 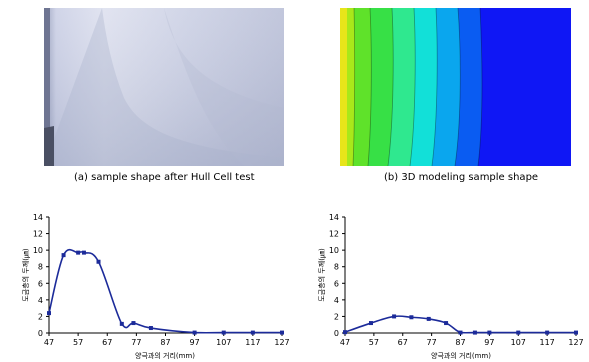 What do you see at coordinates (461, 177) in the screenshot?
I see `caption-b: (b) 3D modeling sample shape` at bounding box center [461, 177].